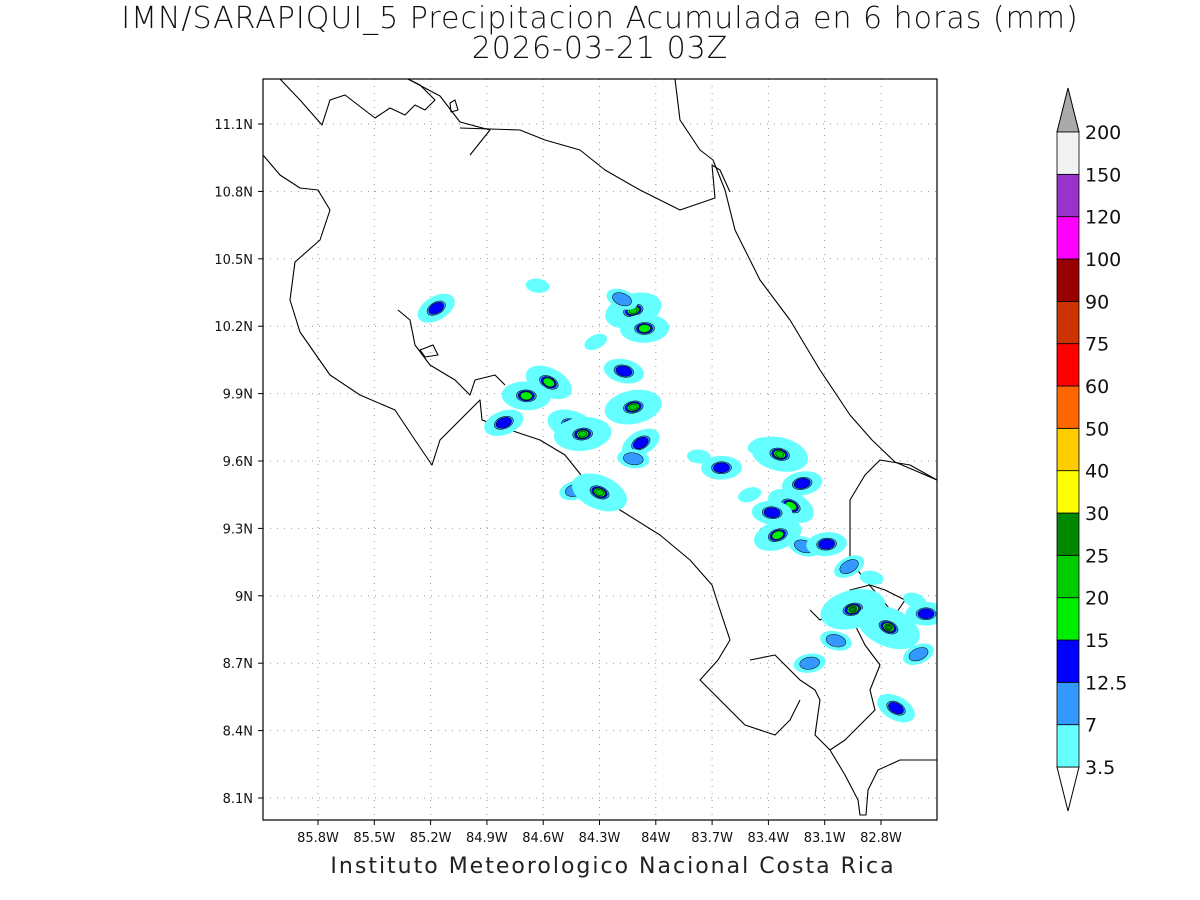 The height and width of the screenshot is (900, 1200). I want to click on lon-tick-label: 85.8W, so click(318, 838).